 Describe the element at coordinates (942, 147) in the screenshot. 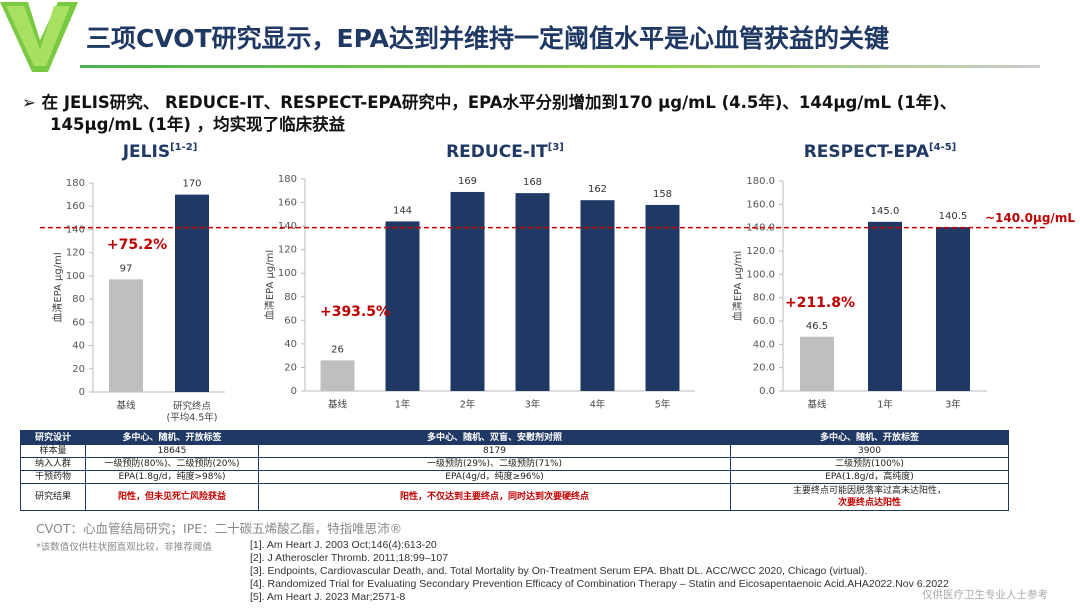

I see `chart-title-ref: [4-5]` at that location.